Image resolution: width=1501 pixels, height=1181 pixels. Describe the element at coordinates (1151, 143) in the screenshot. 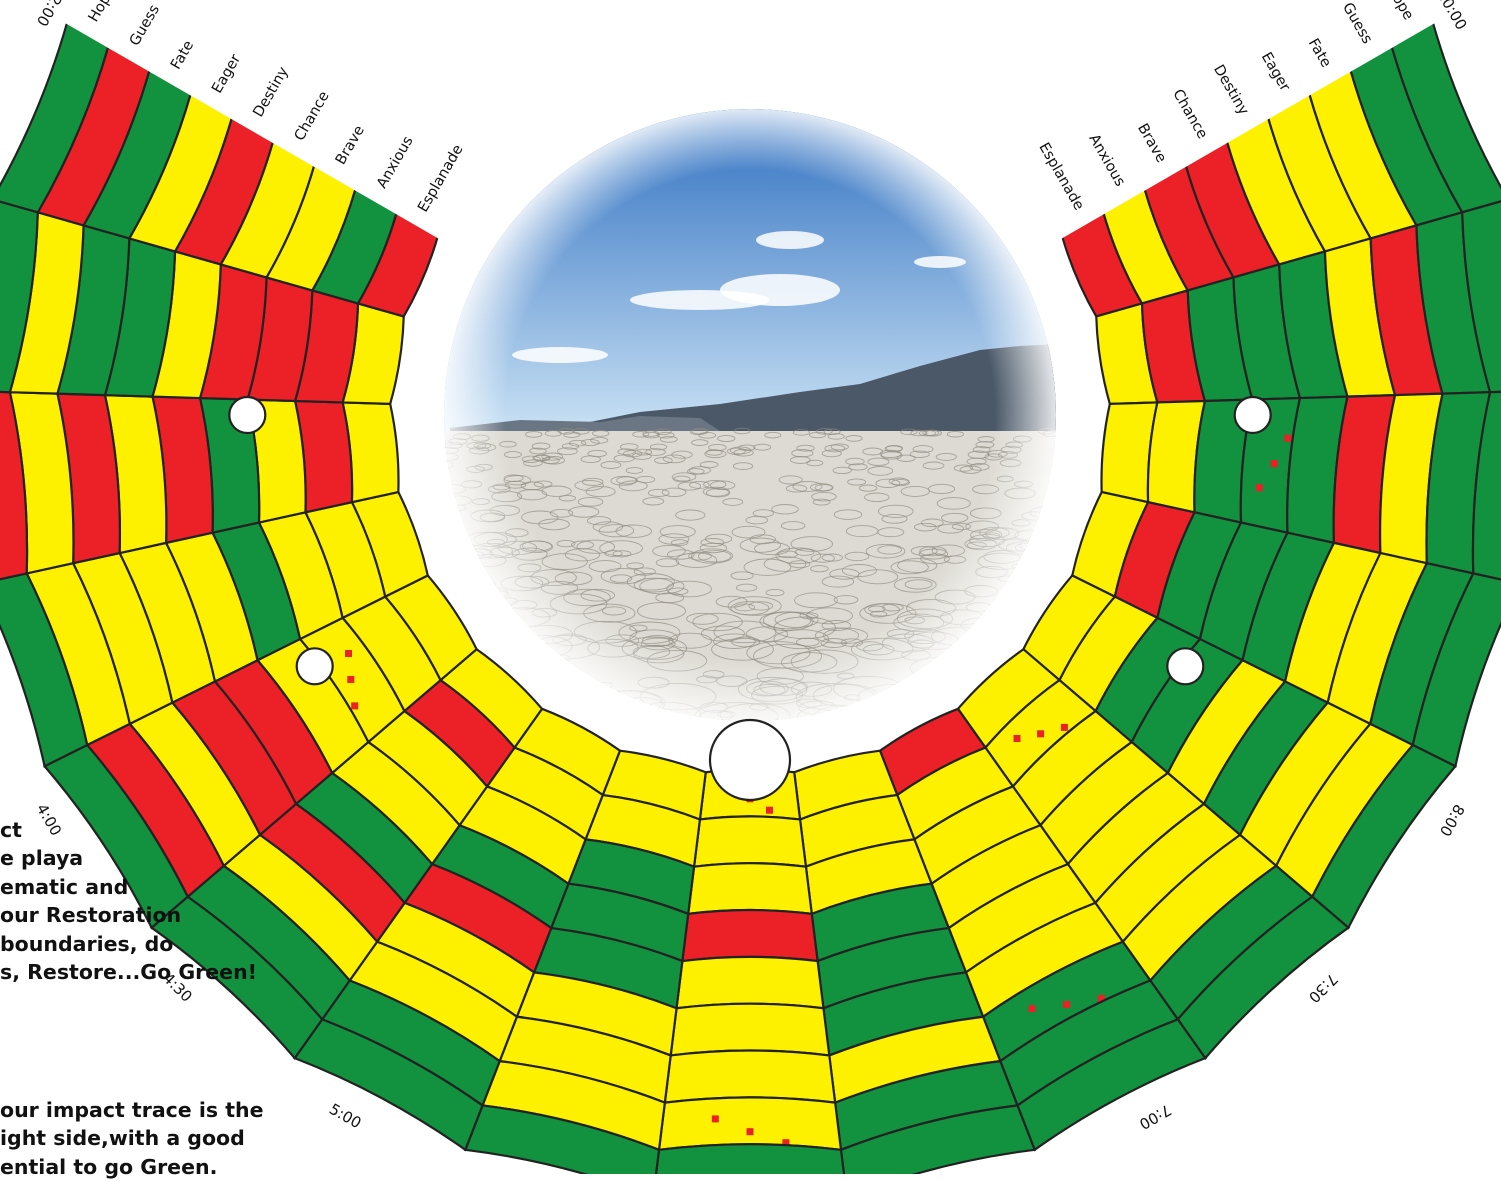

I see `street-label-right: Brave` at that location.